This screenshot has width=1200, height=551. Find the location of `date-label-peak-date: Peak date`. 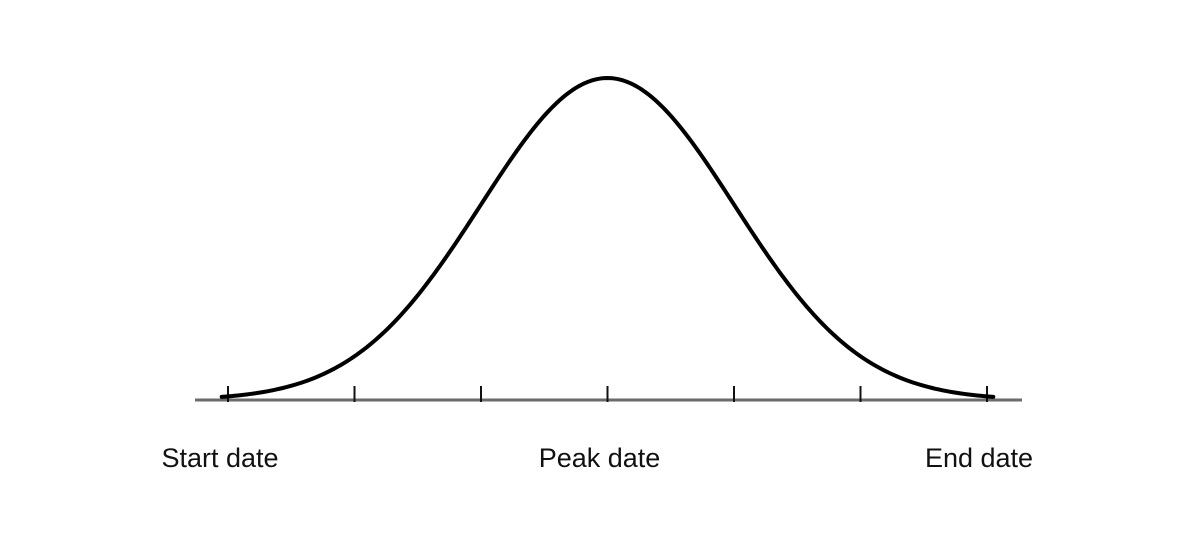

date-label-peak-date: Peak date is located at coordinates (600, 458).